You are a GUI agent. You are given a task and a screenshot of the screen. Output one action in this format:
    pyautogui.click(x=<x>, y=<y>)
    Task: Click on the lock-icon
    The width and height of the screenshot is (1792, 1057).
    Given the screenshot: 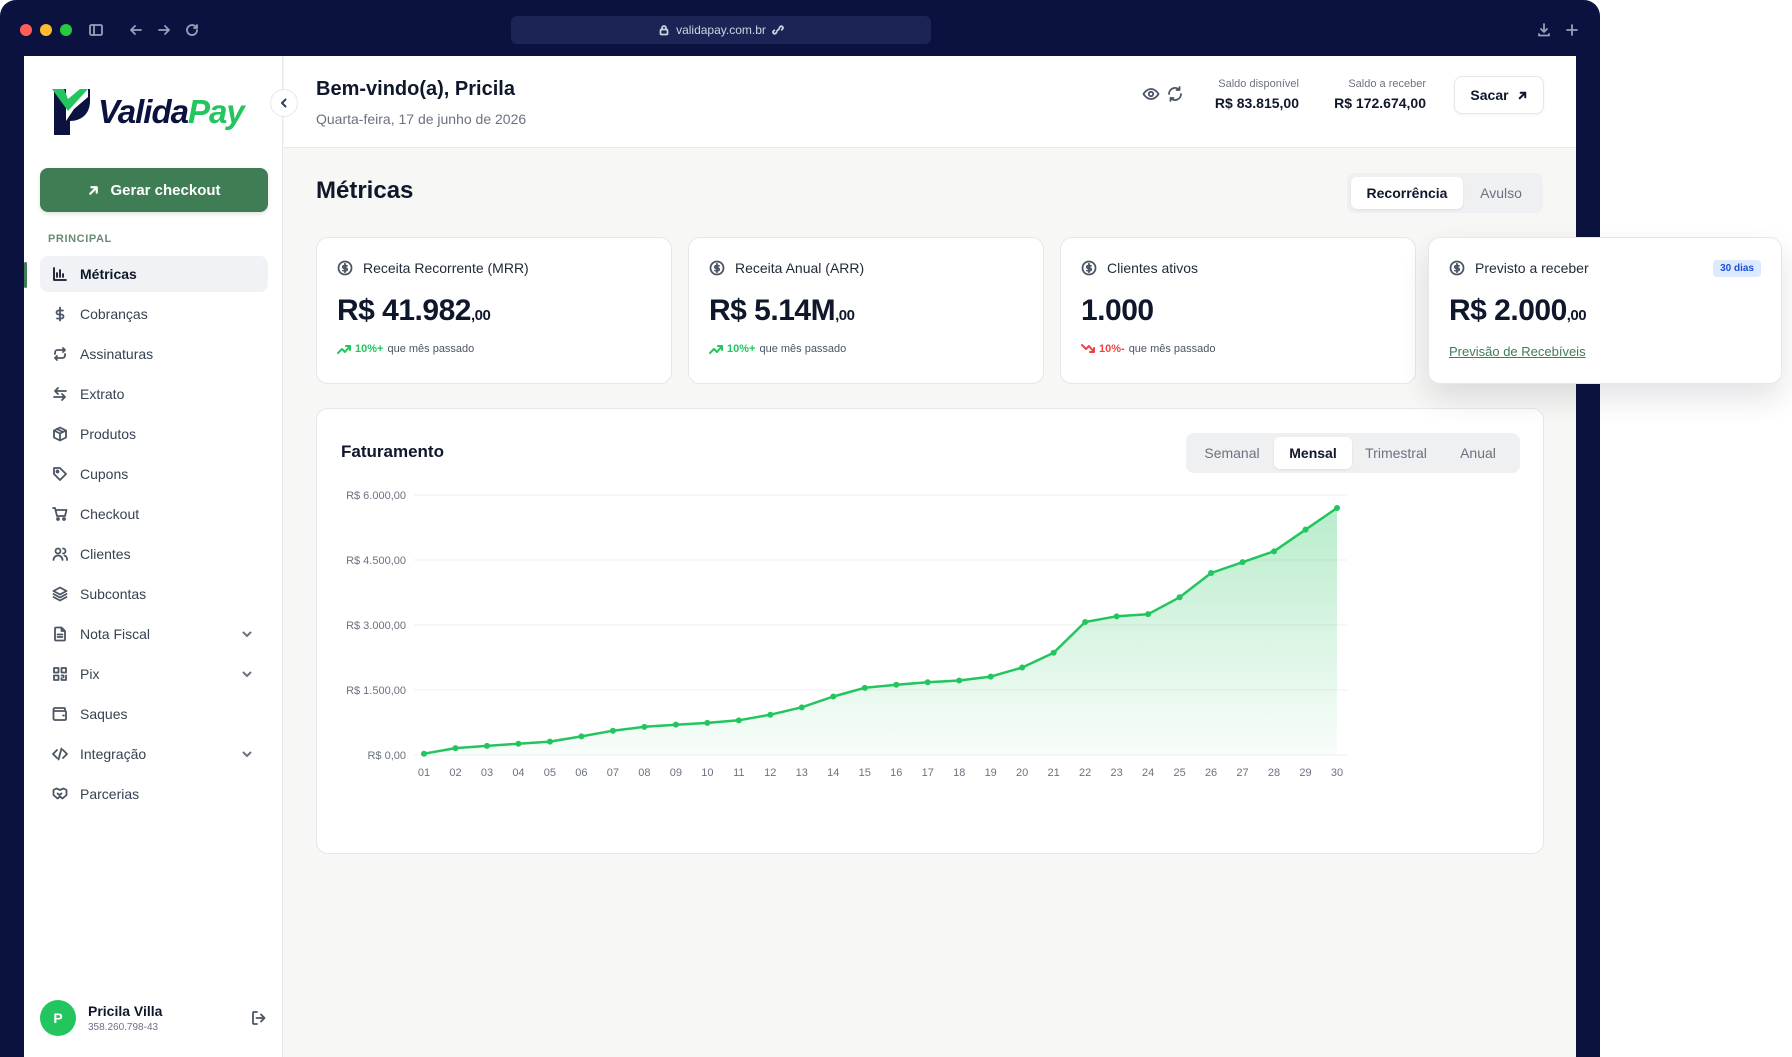 What is the action you would take?
    pyautogui.click(x=664, y=30)
    